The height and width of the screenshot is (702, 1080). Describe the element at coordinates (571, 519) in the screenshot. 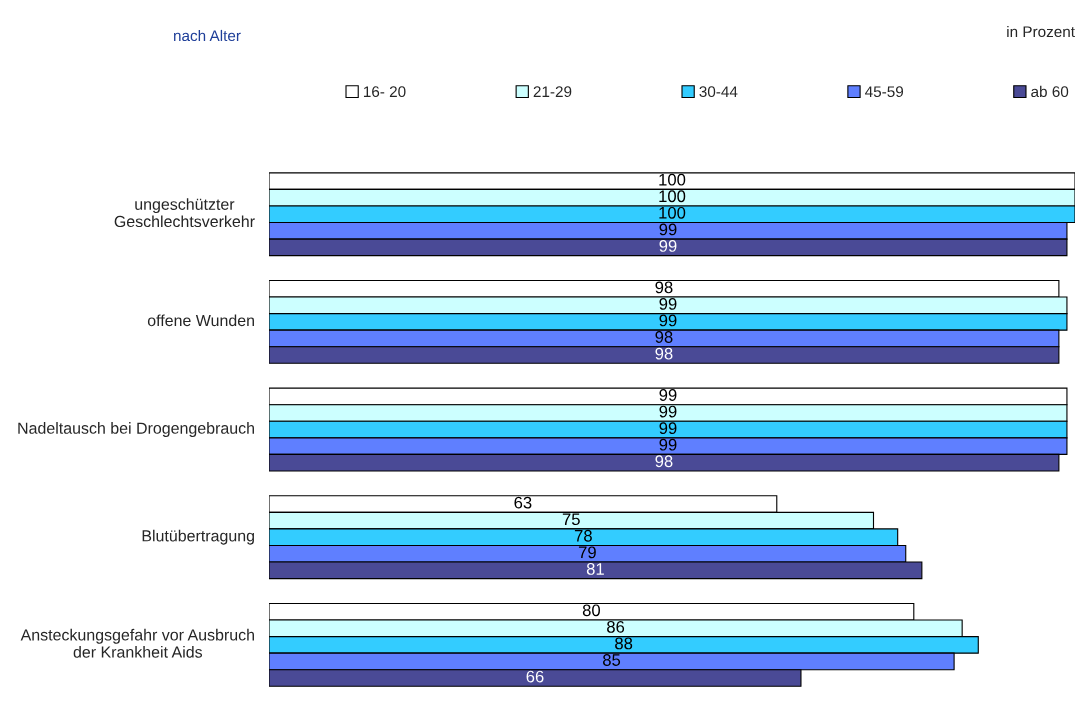

I see `data-label: 75` at that location.